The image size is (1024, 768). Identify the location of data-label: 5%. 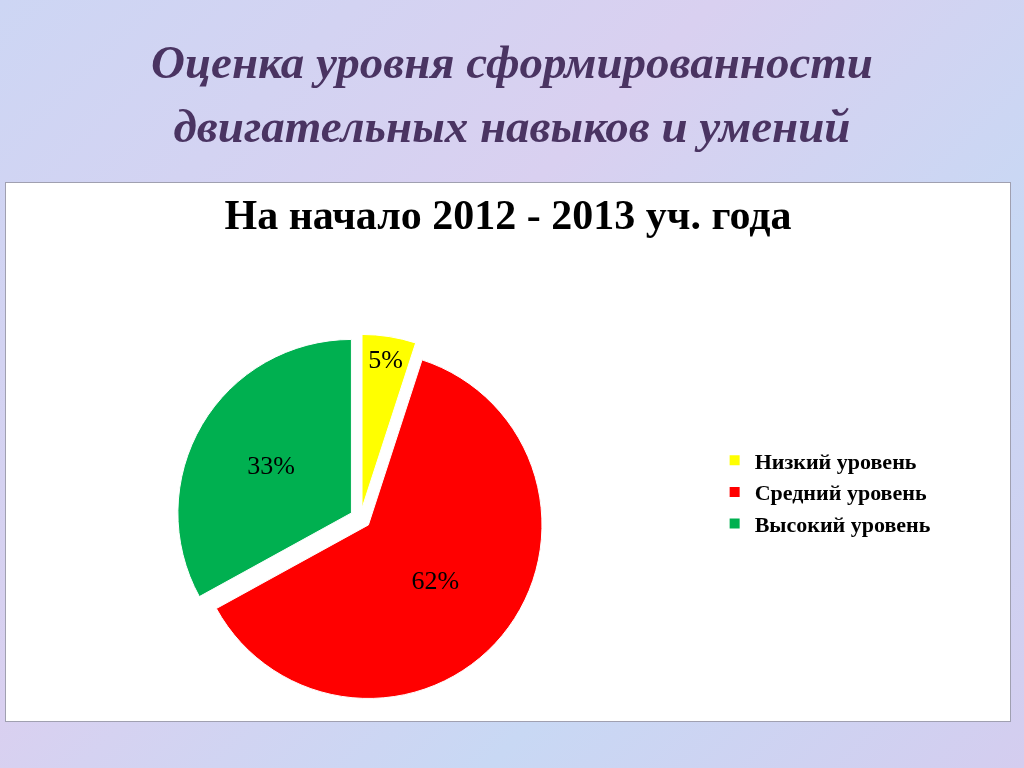
(385, 360).